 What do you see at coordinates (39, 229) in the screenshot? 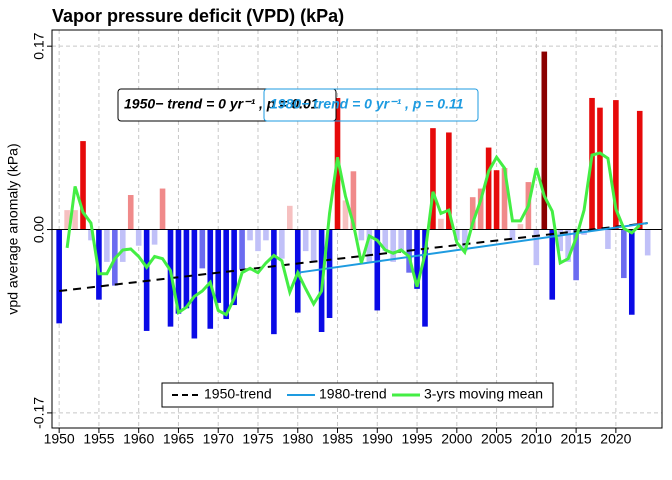
I see `y-tick-label: 0.00` at bounding box center [39, 229].